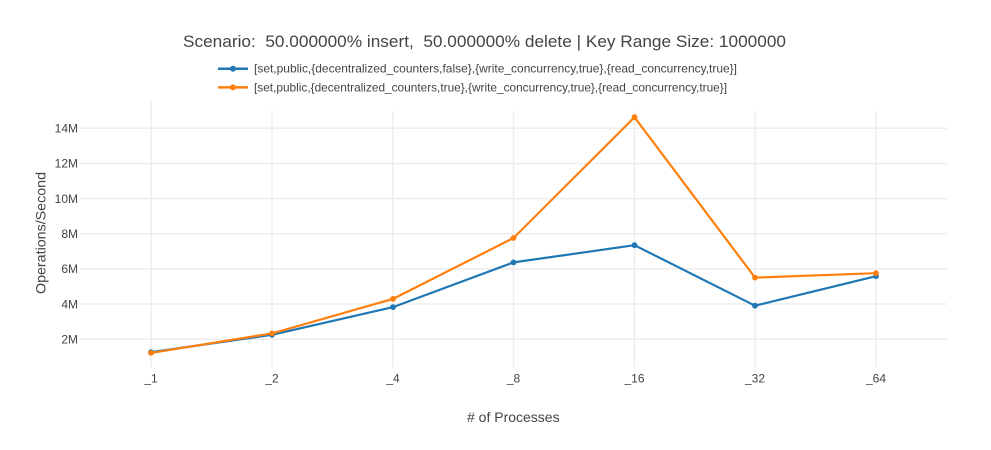 This screenshot has width=991, height=450. What do you see at coordinates (875, 379) in the screenshot?
I see `svg-text: _64` at bounding box center [875, 379].